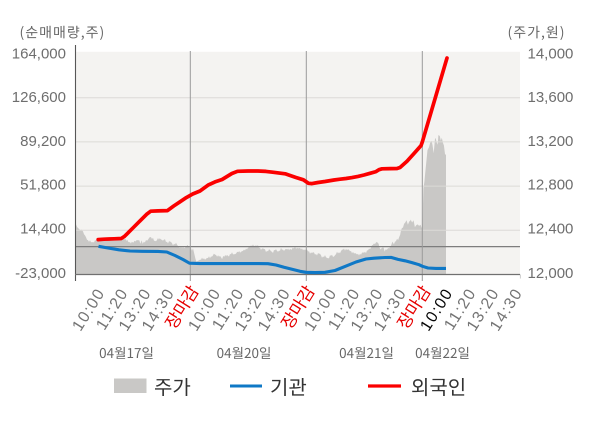 The image size is (600, 433). Describe the element at coordinates (39, 53) in the screenshot. I see `svg-text: 164,000` at that location.